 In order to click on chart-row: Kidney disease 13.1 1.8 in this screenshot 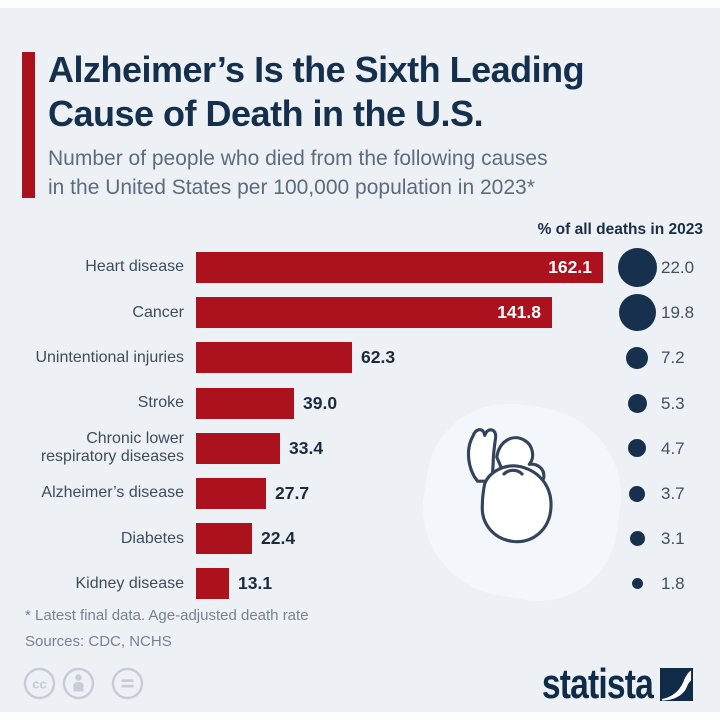, I will do `click(360, 583)`.